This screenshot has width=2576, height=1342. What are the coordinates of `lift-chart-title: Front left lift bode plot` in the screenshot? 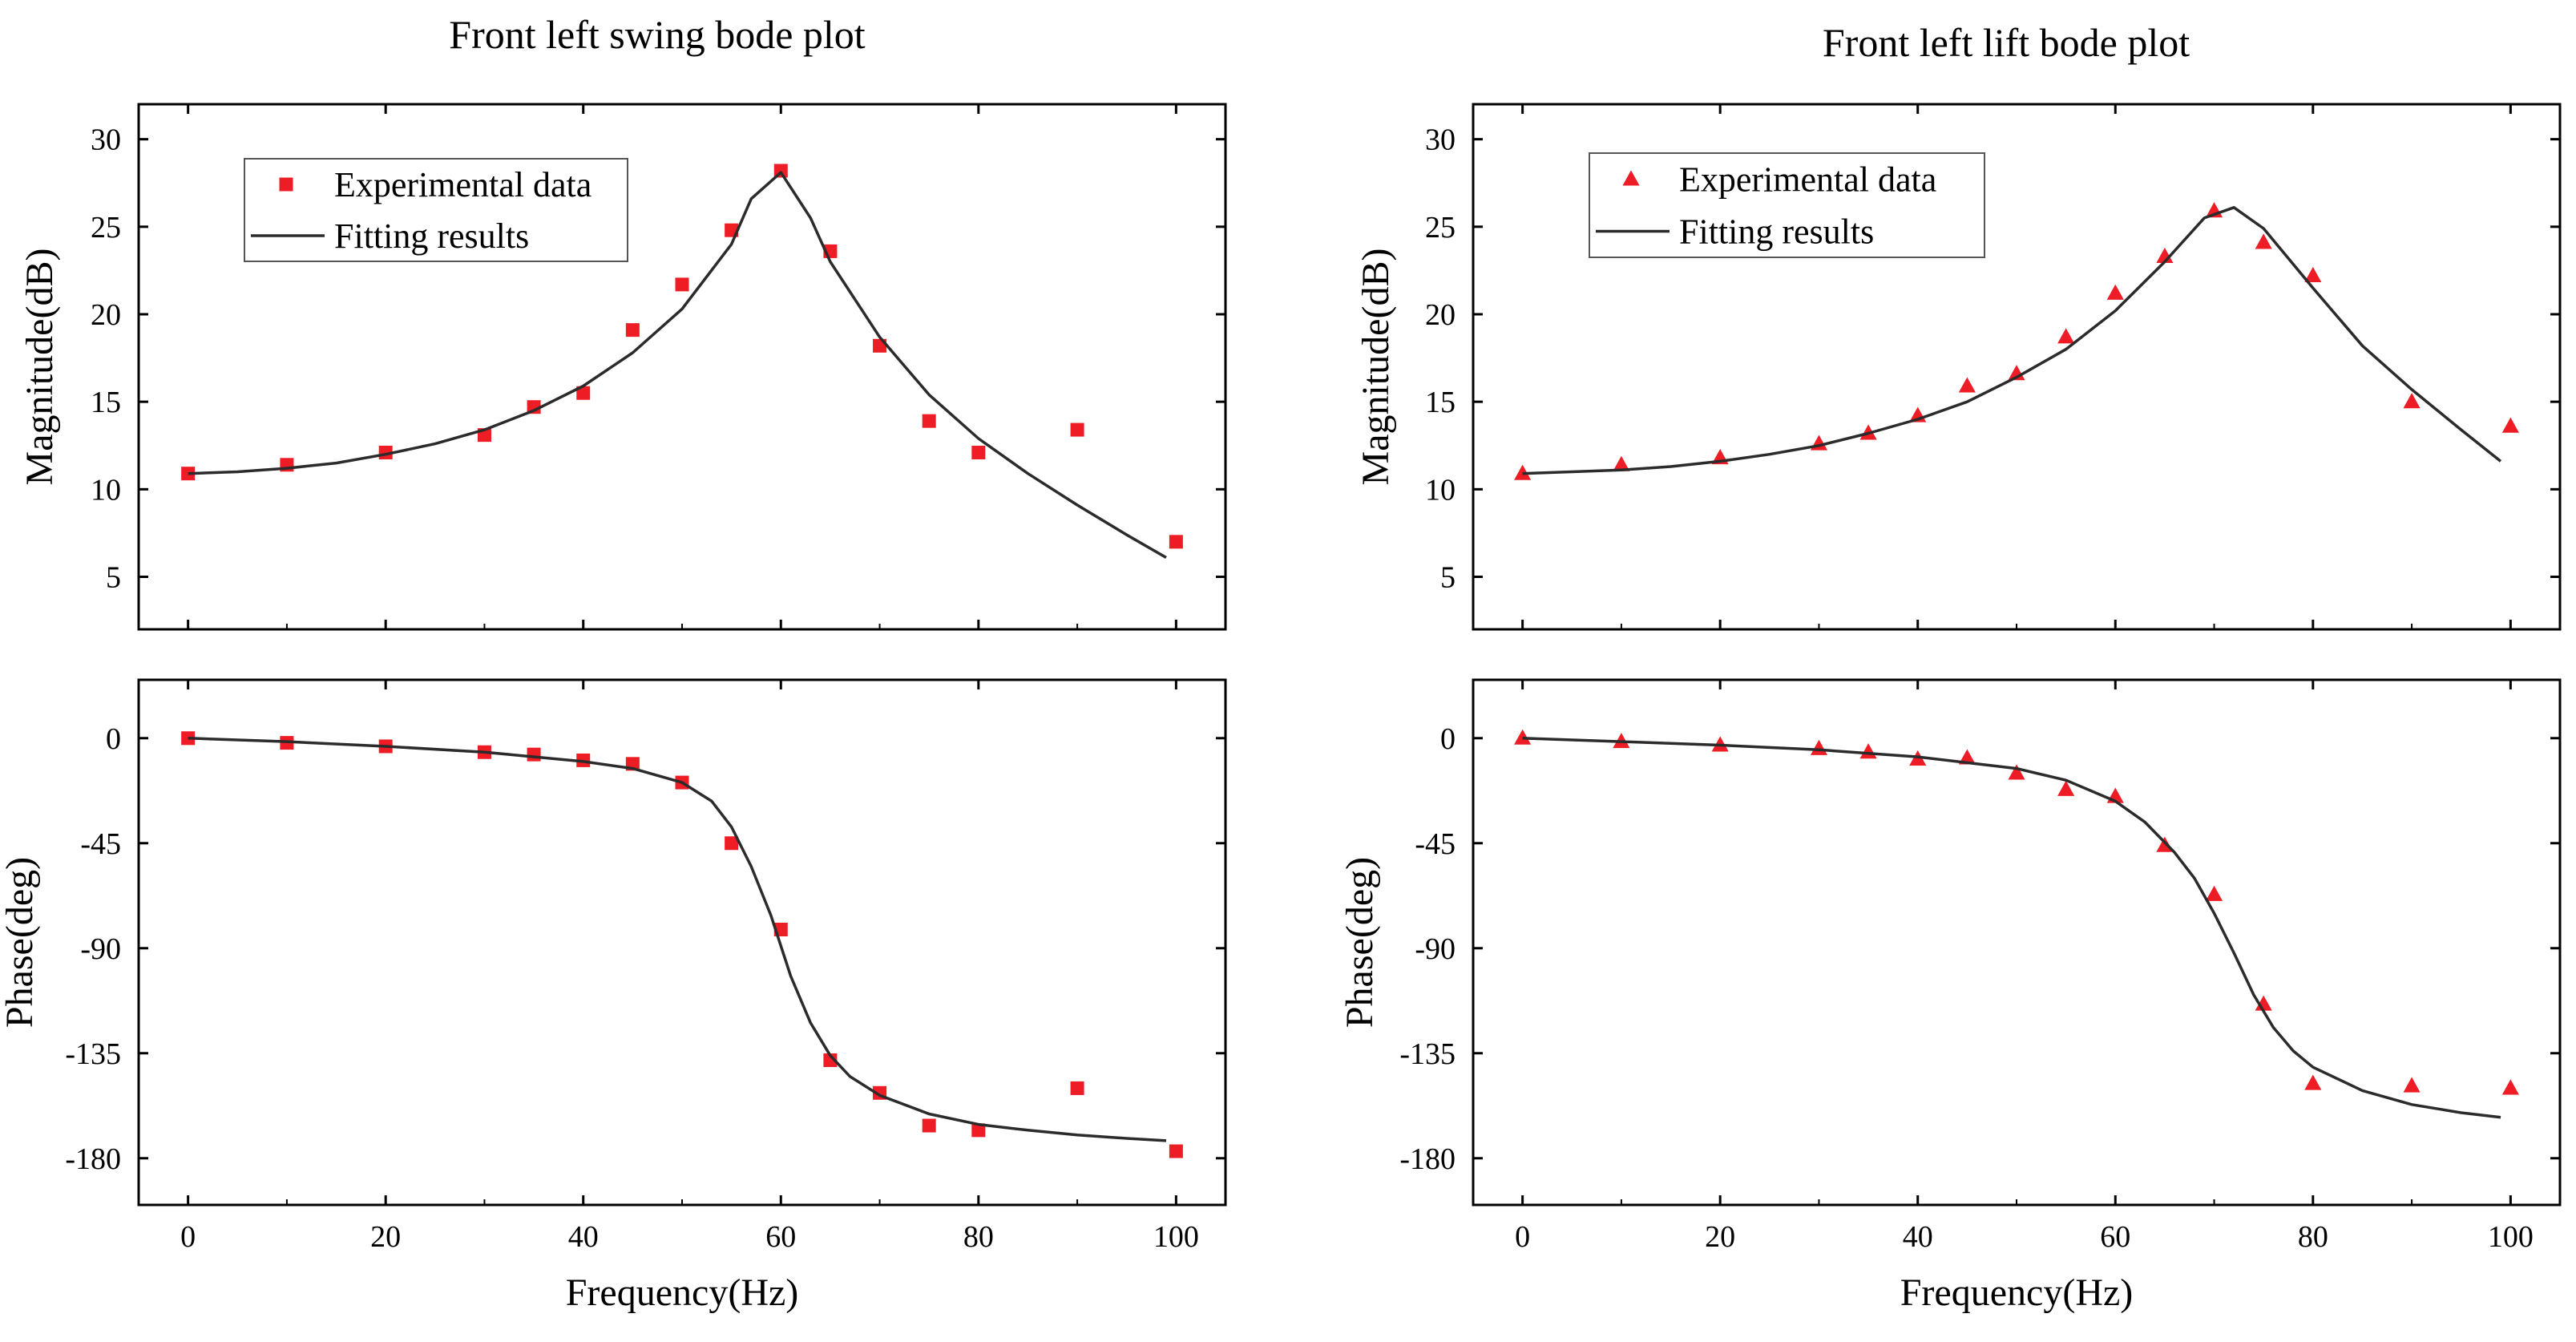 It's located at (2007, 42).